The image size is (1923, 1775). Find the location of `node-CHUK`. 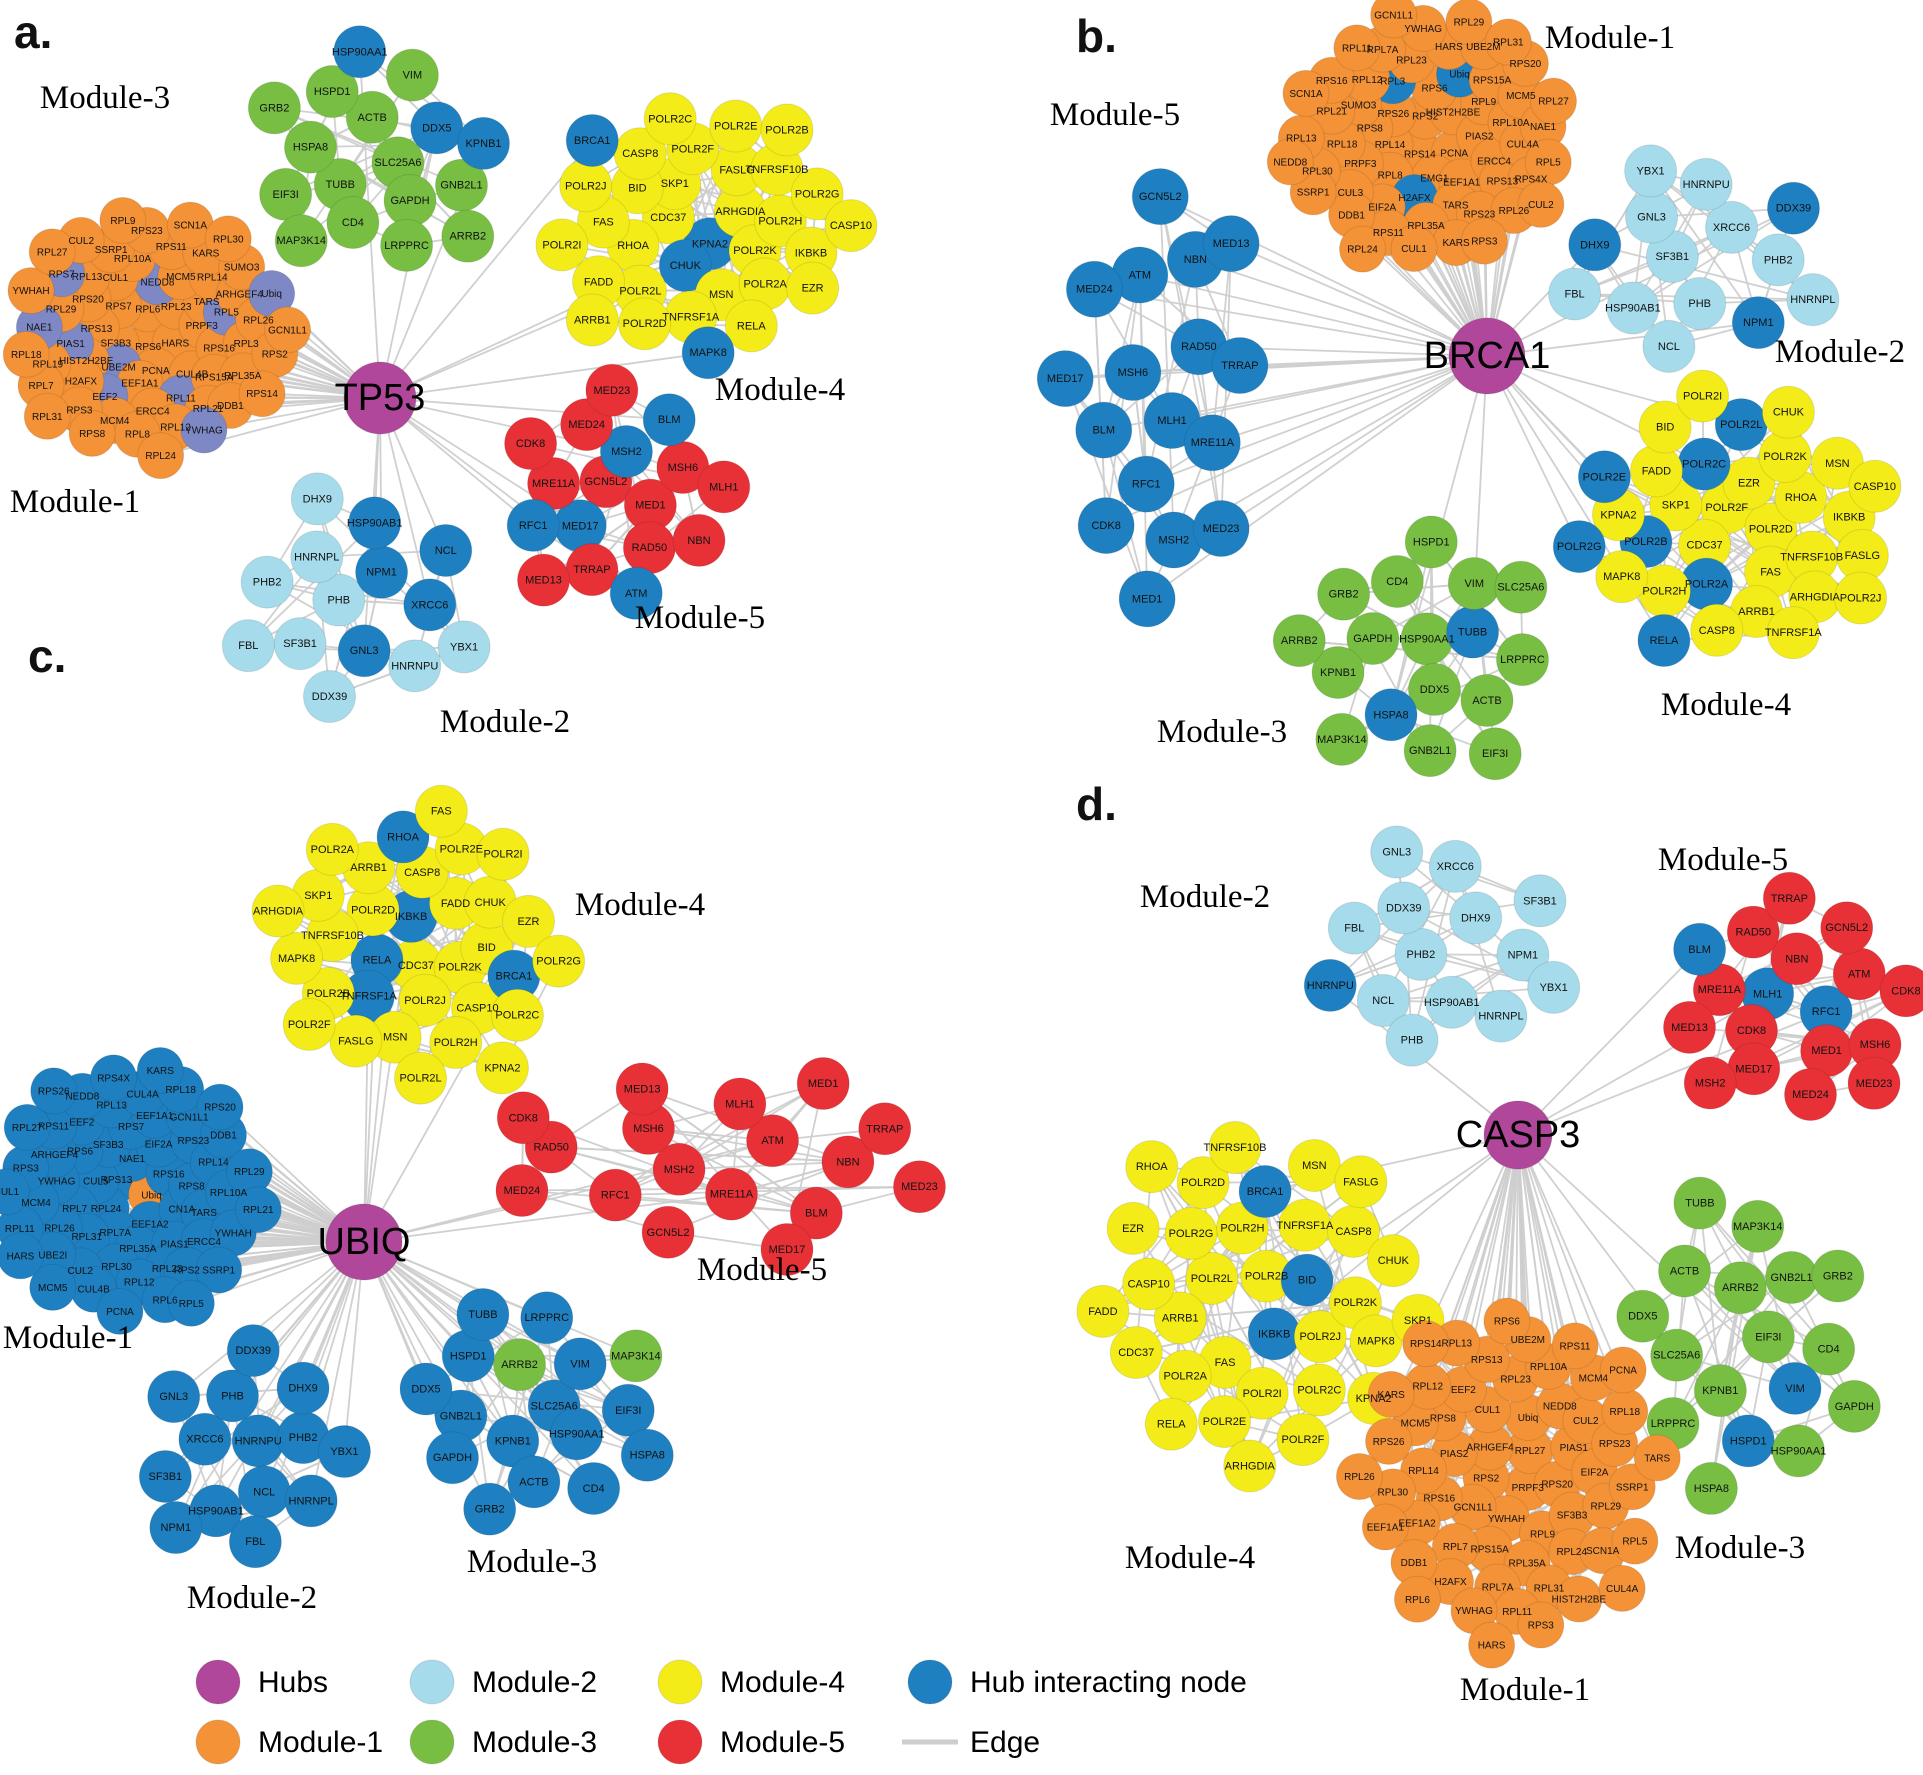

node-CHUK is located at coordinates (1393, 1261).